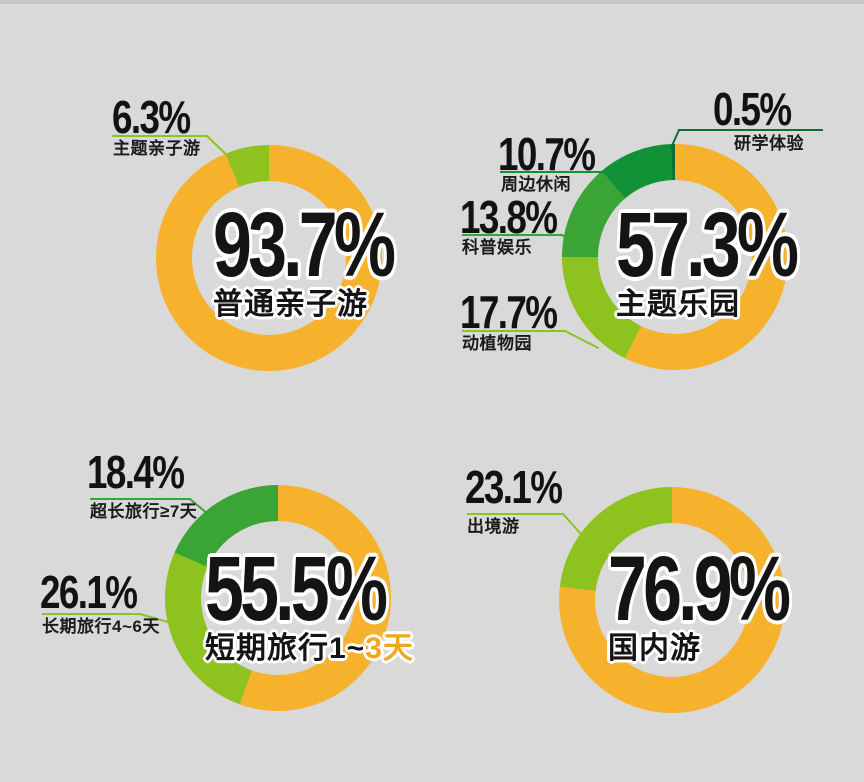 Image resolution: width=864 pixels, height=782 pixels. Describe the element at coordinates (509, 217) in the screenshot. I see `callout-value: 13.8%` at that location.